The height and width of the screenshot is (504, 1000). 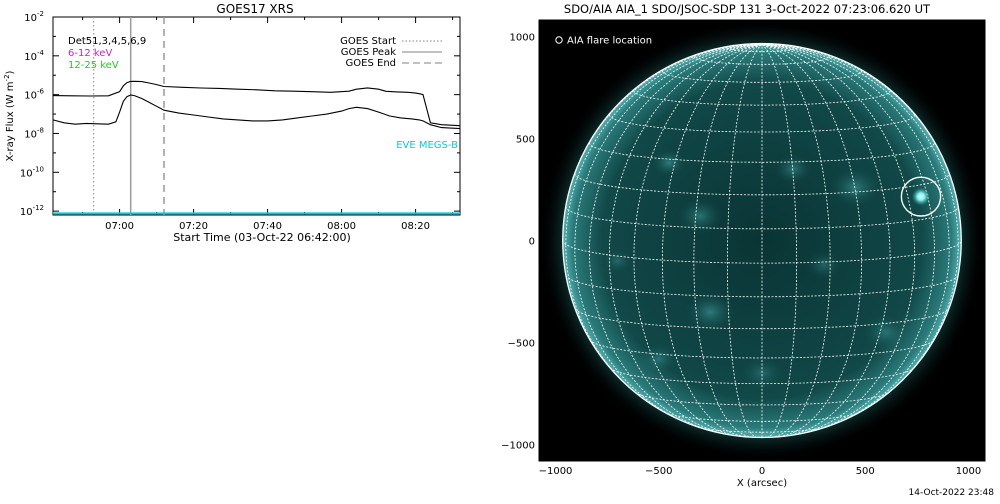 I want to click on aia-x-tick-label: 500, so click(x=865, y=471).